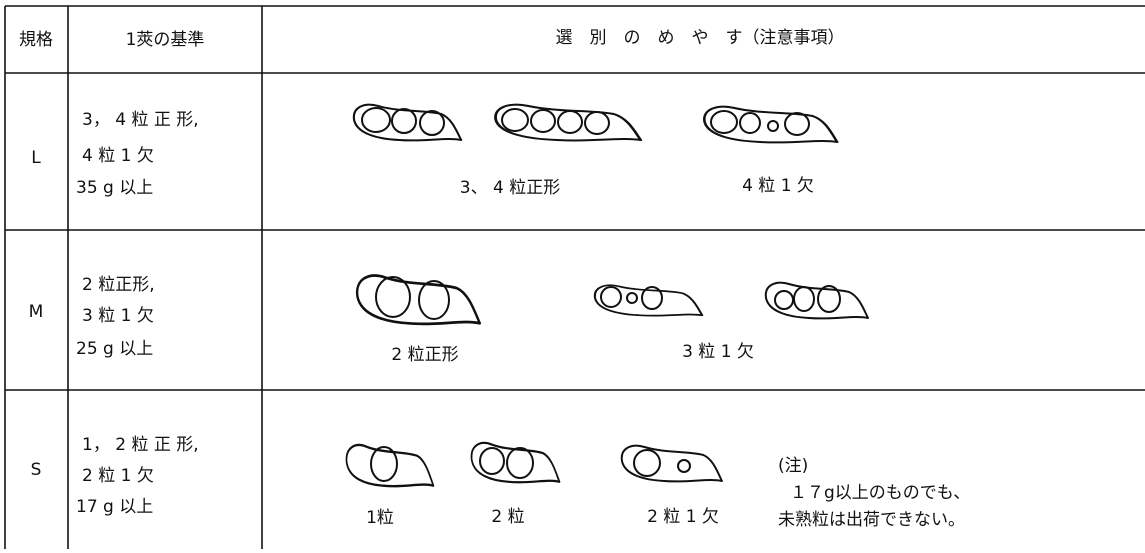 The width and height of the screenshot is (1145, 553). What do you see at coordinates (380, 518) in the screenshot?
I see `example-label: 1粒` at bounding box center [380, 518].